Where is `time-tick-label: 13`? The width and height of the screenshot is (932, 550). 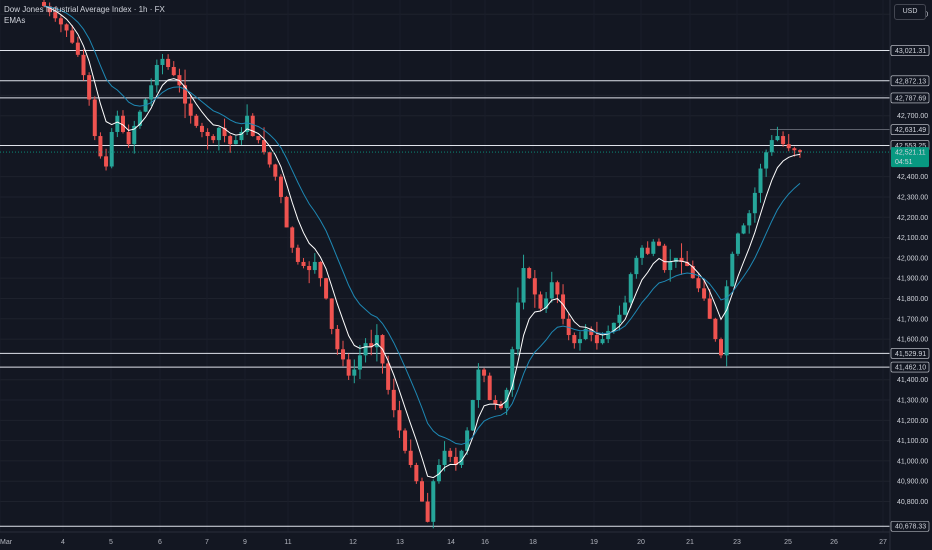 time-tick-label: 13 is located at coordinates (400, 542).